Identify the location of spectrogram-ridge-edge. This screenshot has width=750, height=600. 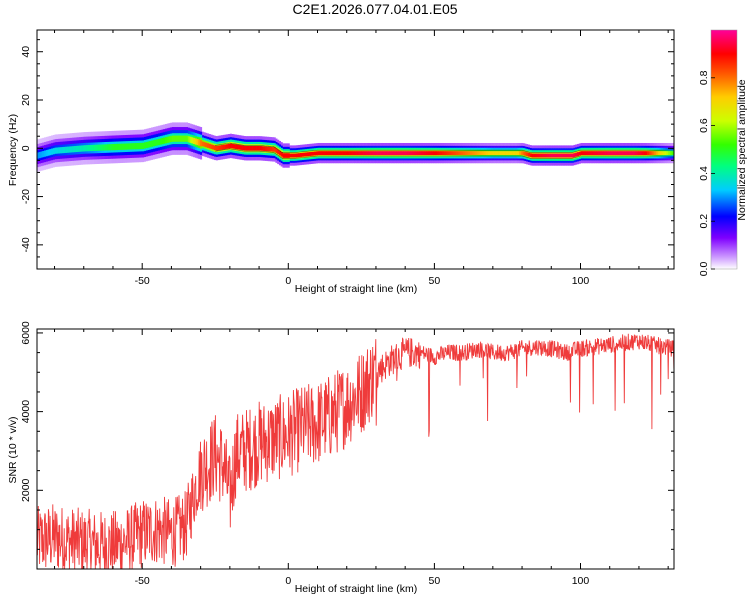
(444, 147).